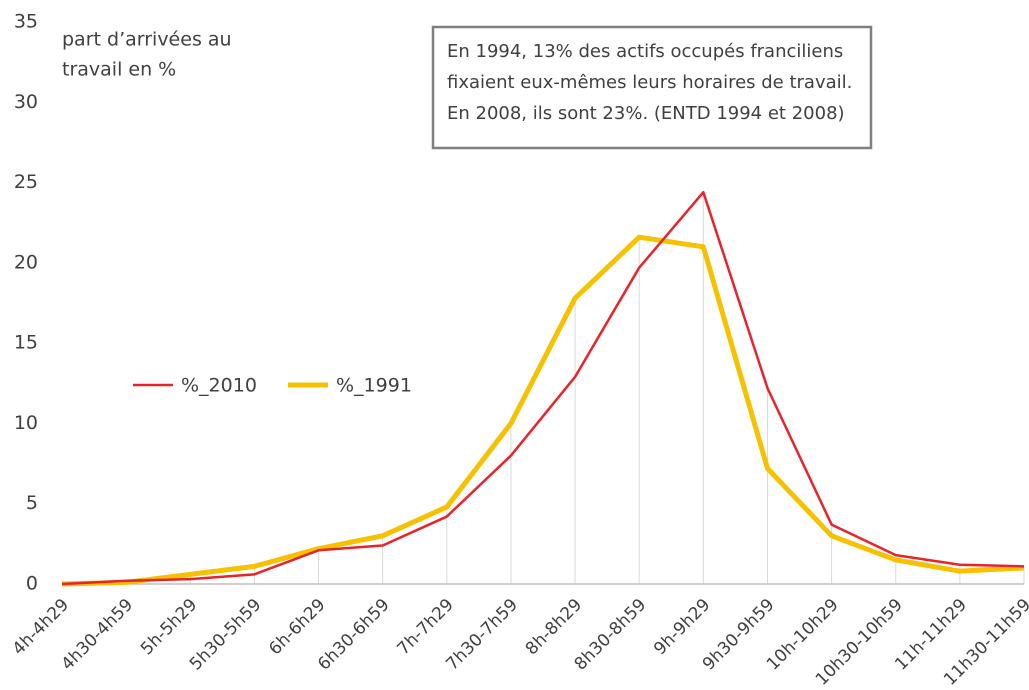 Image resolution: width=1029 pixels, height=690 pixels. What do you see at coordinates (41, 627) in the screenshot?
I see `x-tick-label: 4h-4h29` at bounding box center [41, 627].